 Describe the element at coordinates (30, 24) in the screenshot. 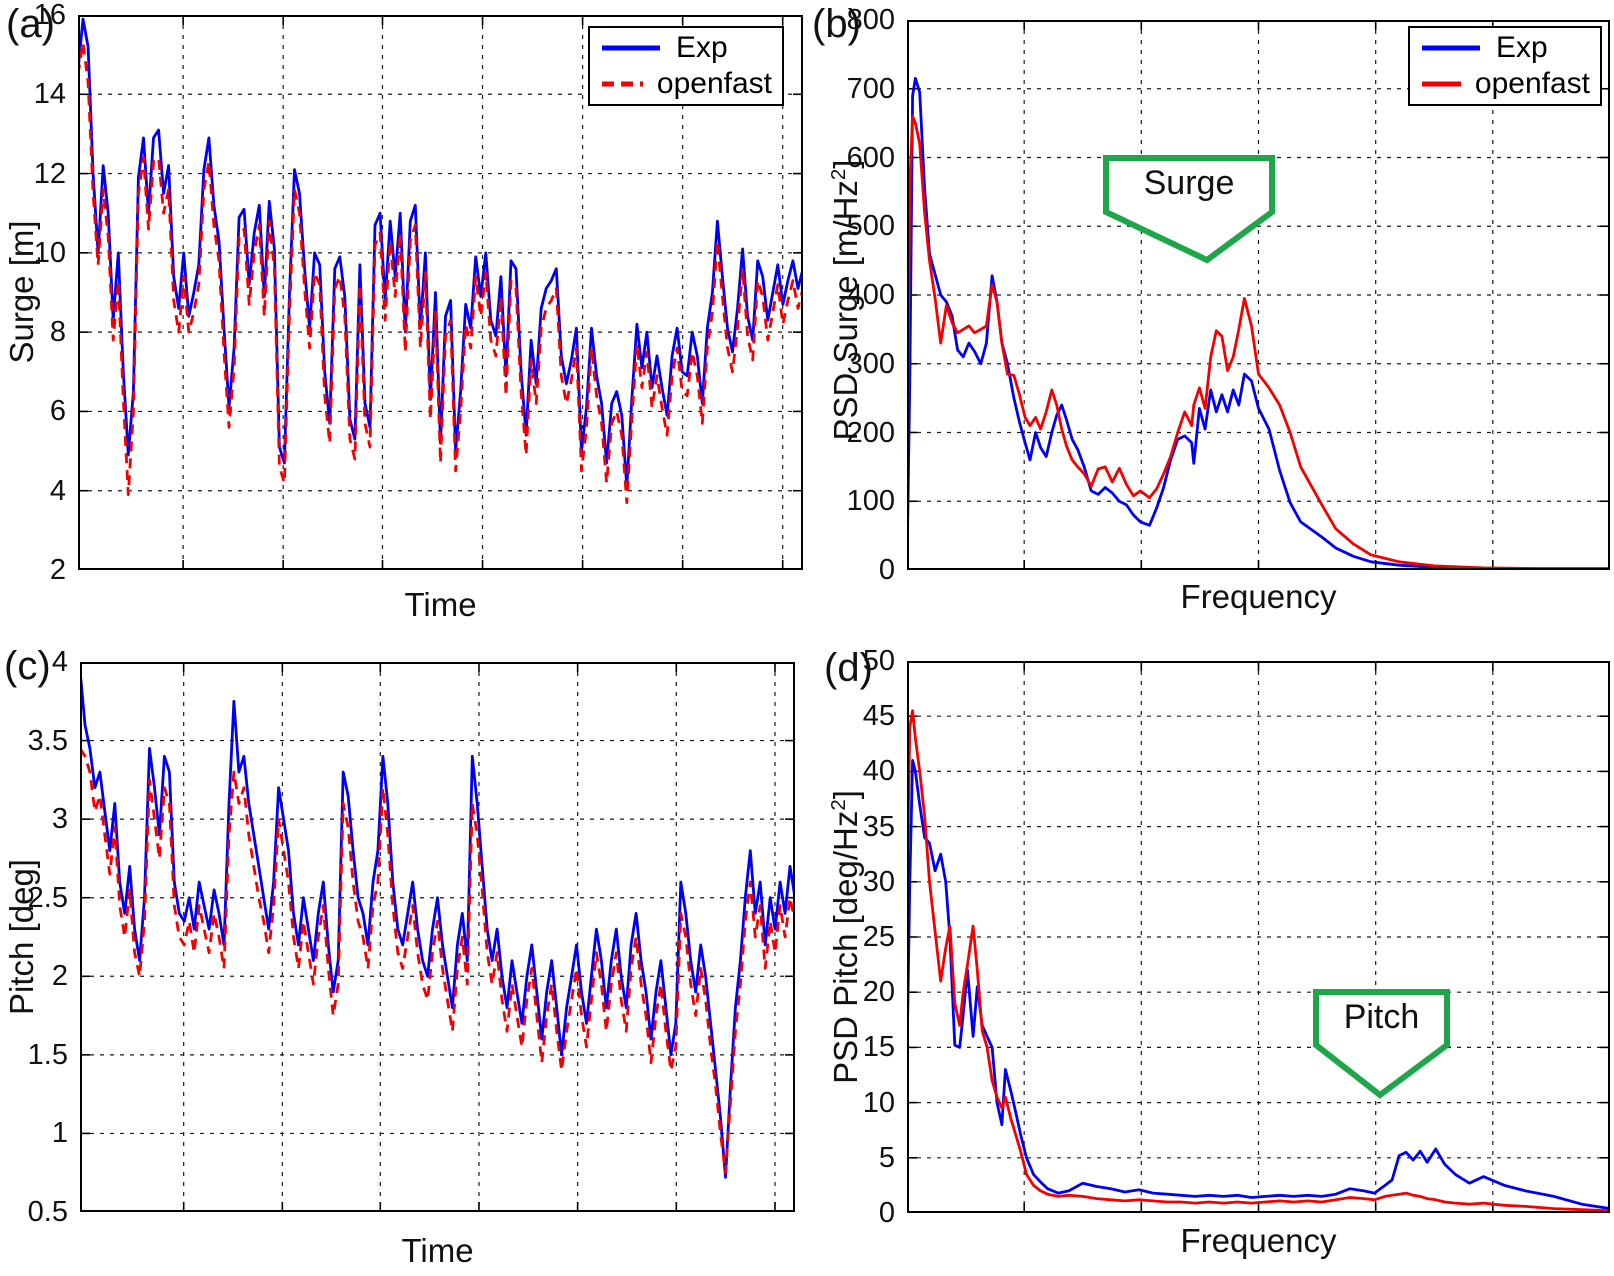

I see `panel-label-a: (a)` at that location.